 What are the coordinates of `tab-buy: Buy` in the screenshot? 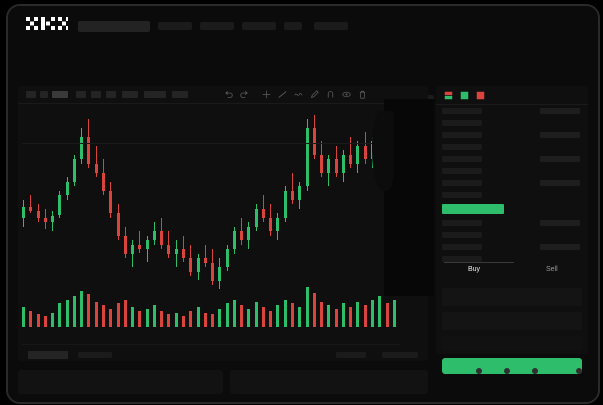 It's located at (474, 269).